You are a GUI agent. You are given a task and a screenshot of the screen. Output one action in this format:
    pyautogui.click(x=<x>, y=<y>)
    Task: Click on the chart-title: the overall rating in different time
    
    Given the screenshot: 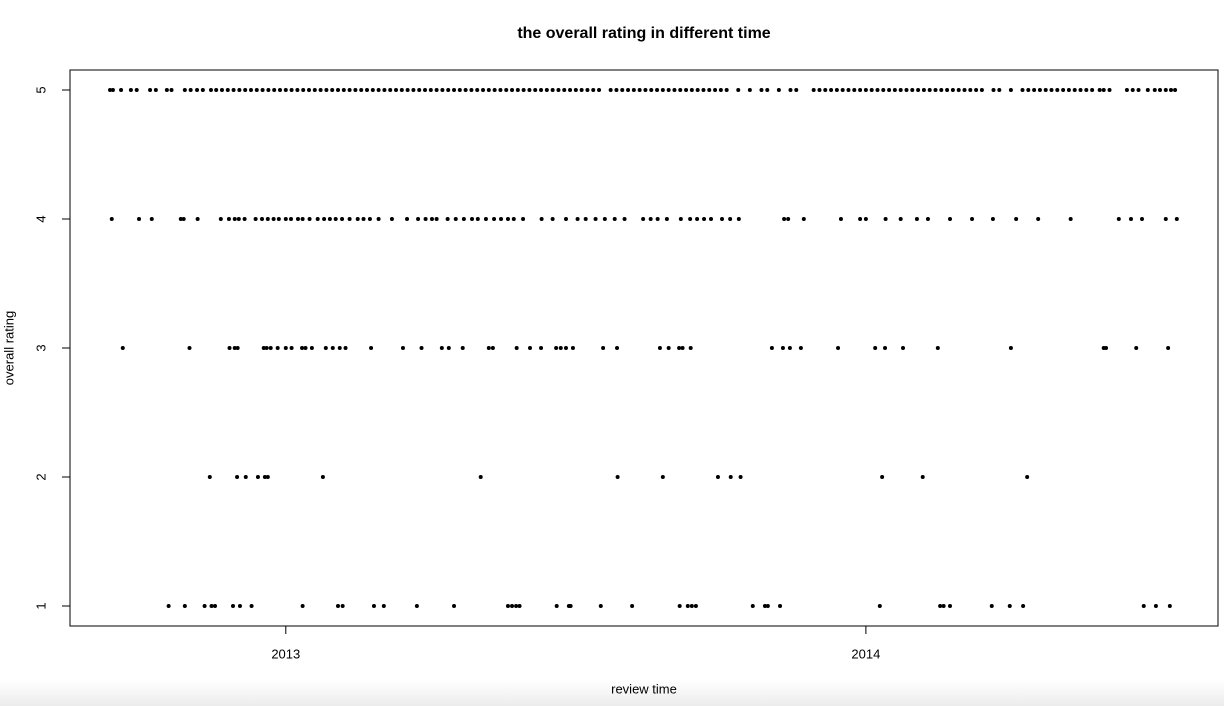 What is the action you would take?
    pyautogui.click(x=643, y=33)
    